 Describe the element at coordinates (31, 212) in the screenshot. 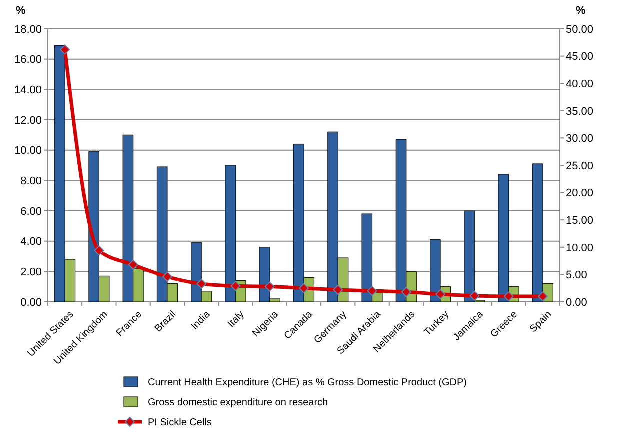

I see `y-tick-label: 6.00` at that location.